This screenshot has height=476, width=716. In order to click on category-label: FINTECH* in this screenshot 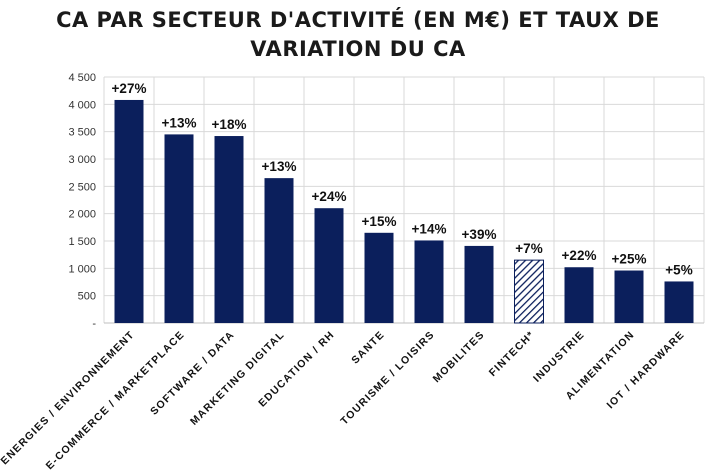, I will do `click(512, 354)`.